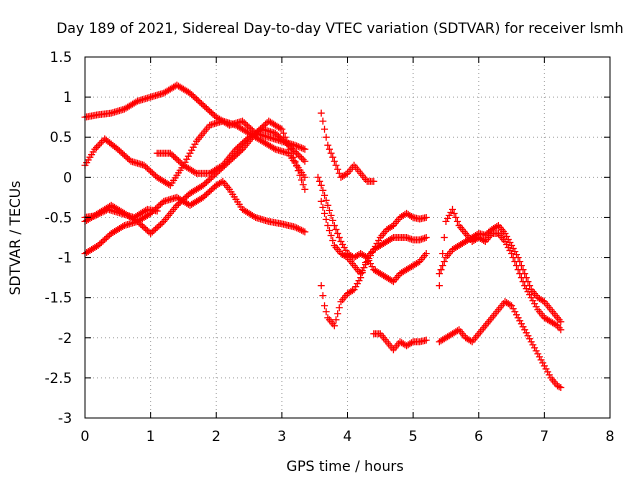 Image resolution: width=640 pixels, height=480 pixels. What do you see at coordinates (16, 238) in the screenshot?
I see `y-axis-title: SDTVAR / TECUs` at bounding box center [16, 238].